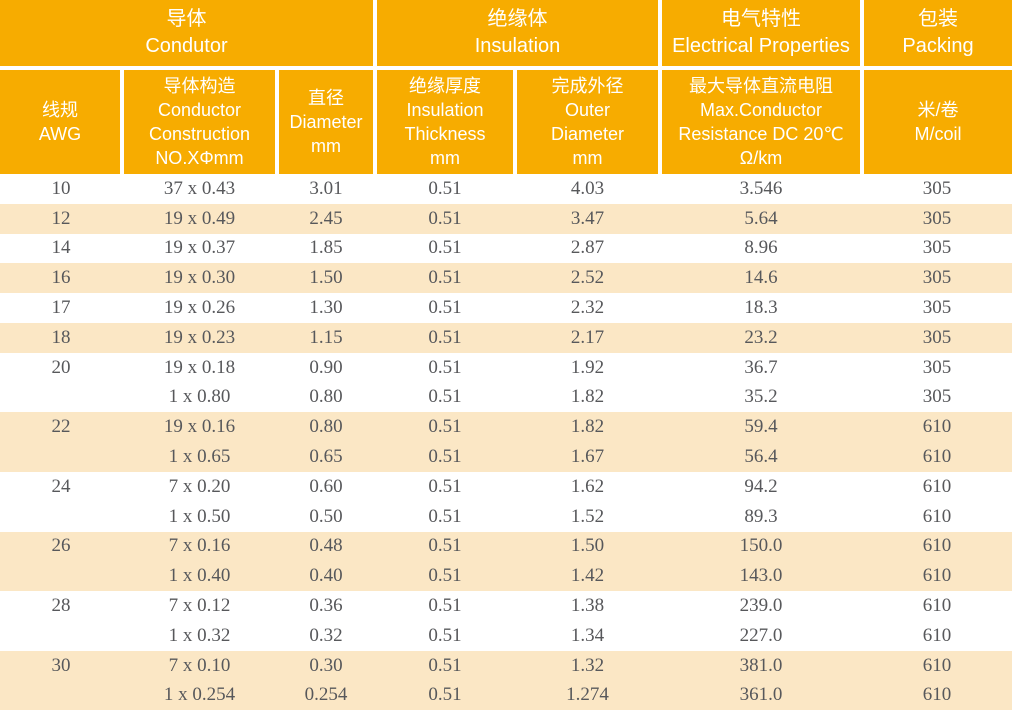 The image size is (1012, 717). What do you see at coordinates (199, 516) in the screenshot?
I see `cell-construction: 1 x 0.50` at bounding box center [199, 516].